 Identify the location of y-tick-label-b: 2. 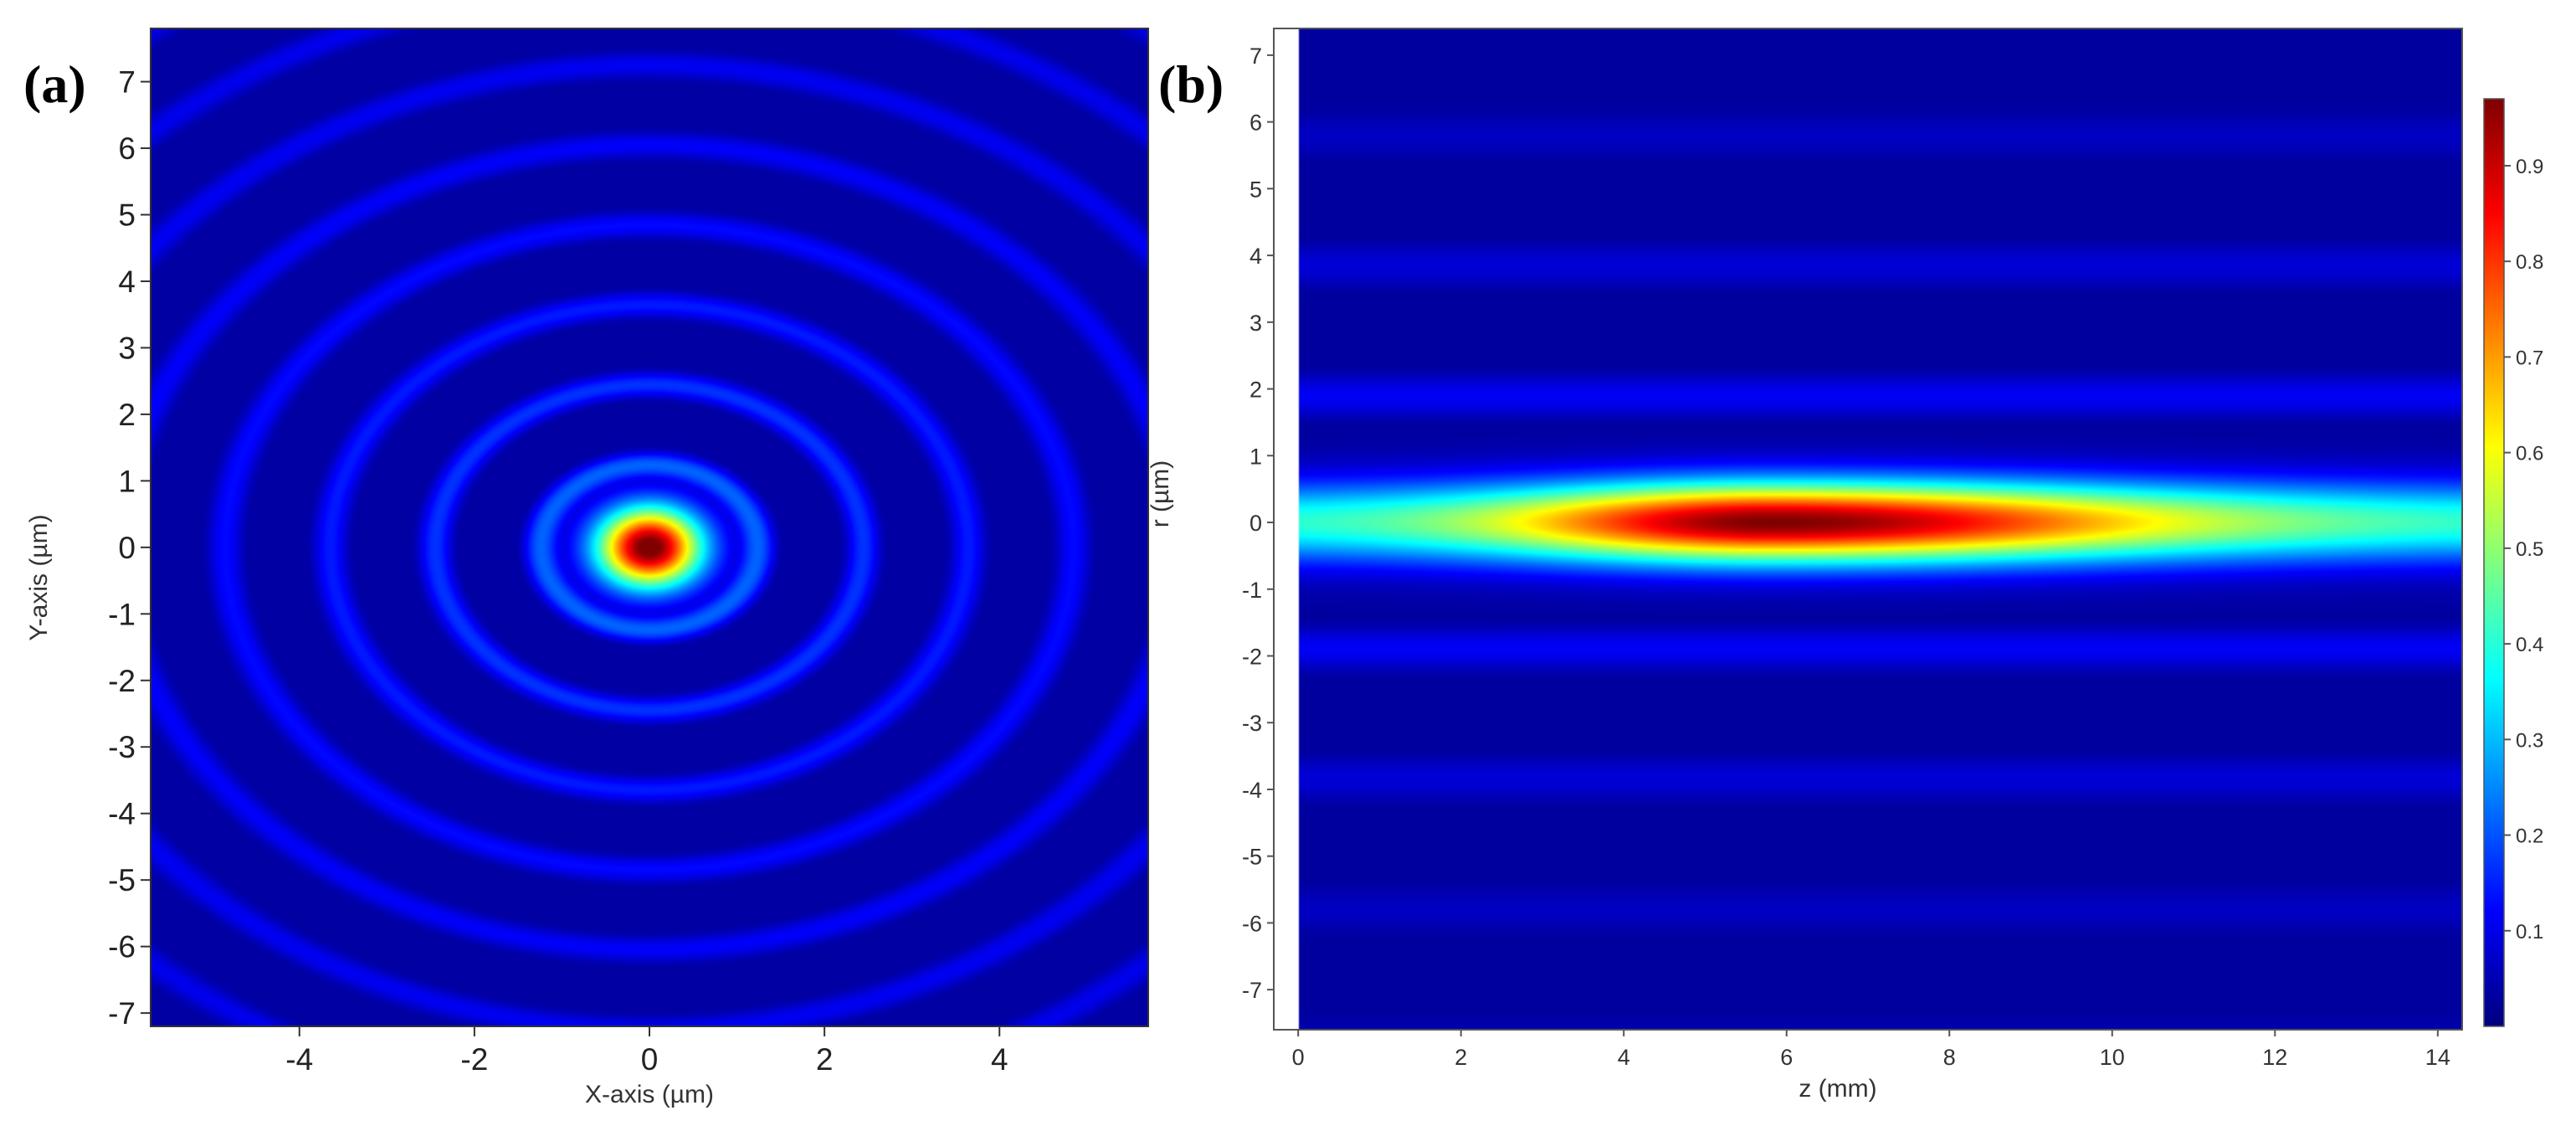
(1256, 390).